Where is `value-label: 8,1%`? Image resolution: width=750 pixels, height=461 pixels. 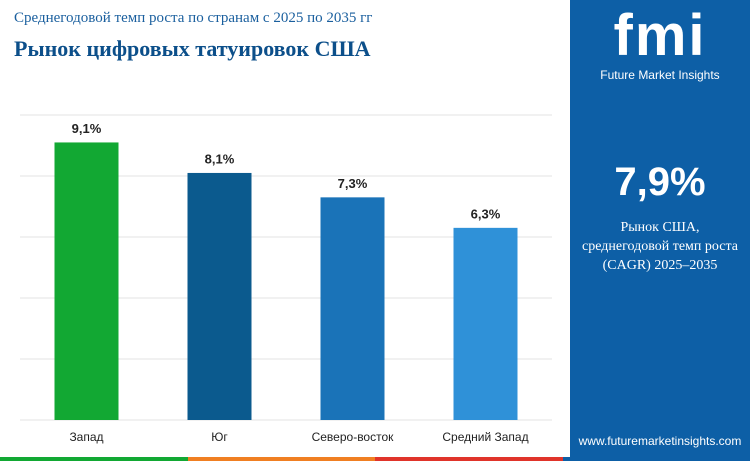 value-label: 8,1% is located at coordinates (220, 158).